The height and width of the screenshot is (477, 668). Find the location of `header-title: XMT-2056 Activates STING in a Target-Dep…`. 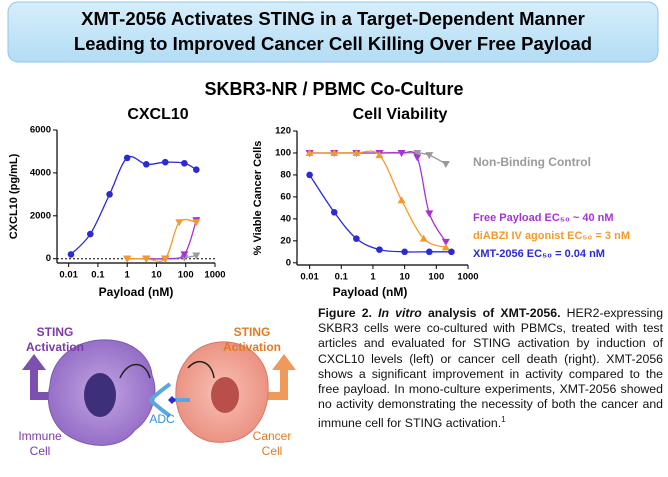

header-title: XMT-2056 Activates STING in a Target-Dep… is located at coordinates (333, 18).